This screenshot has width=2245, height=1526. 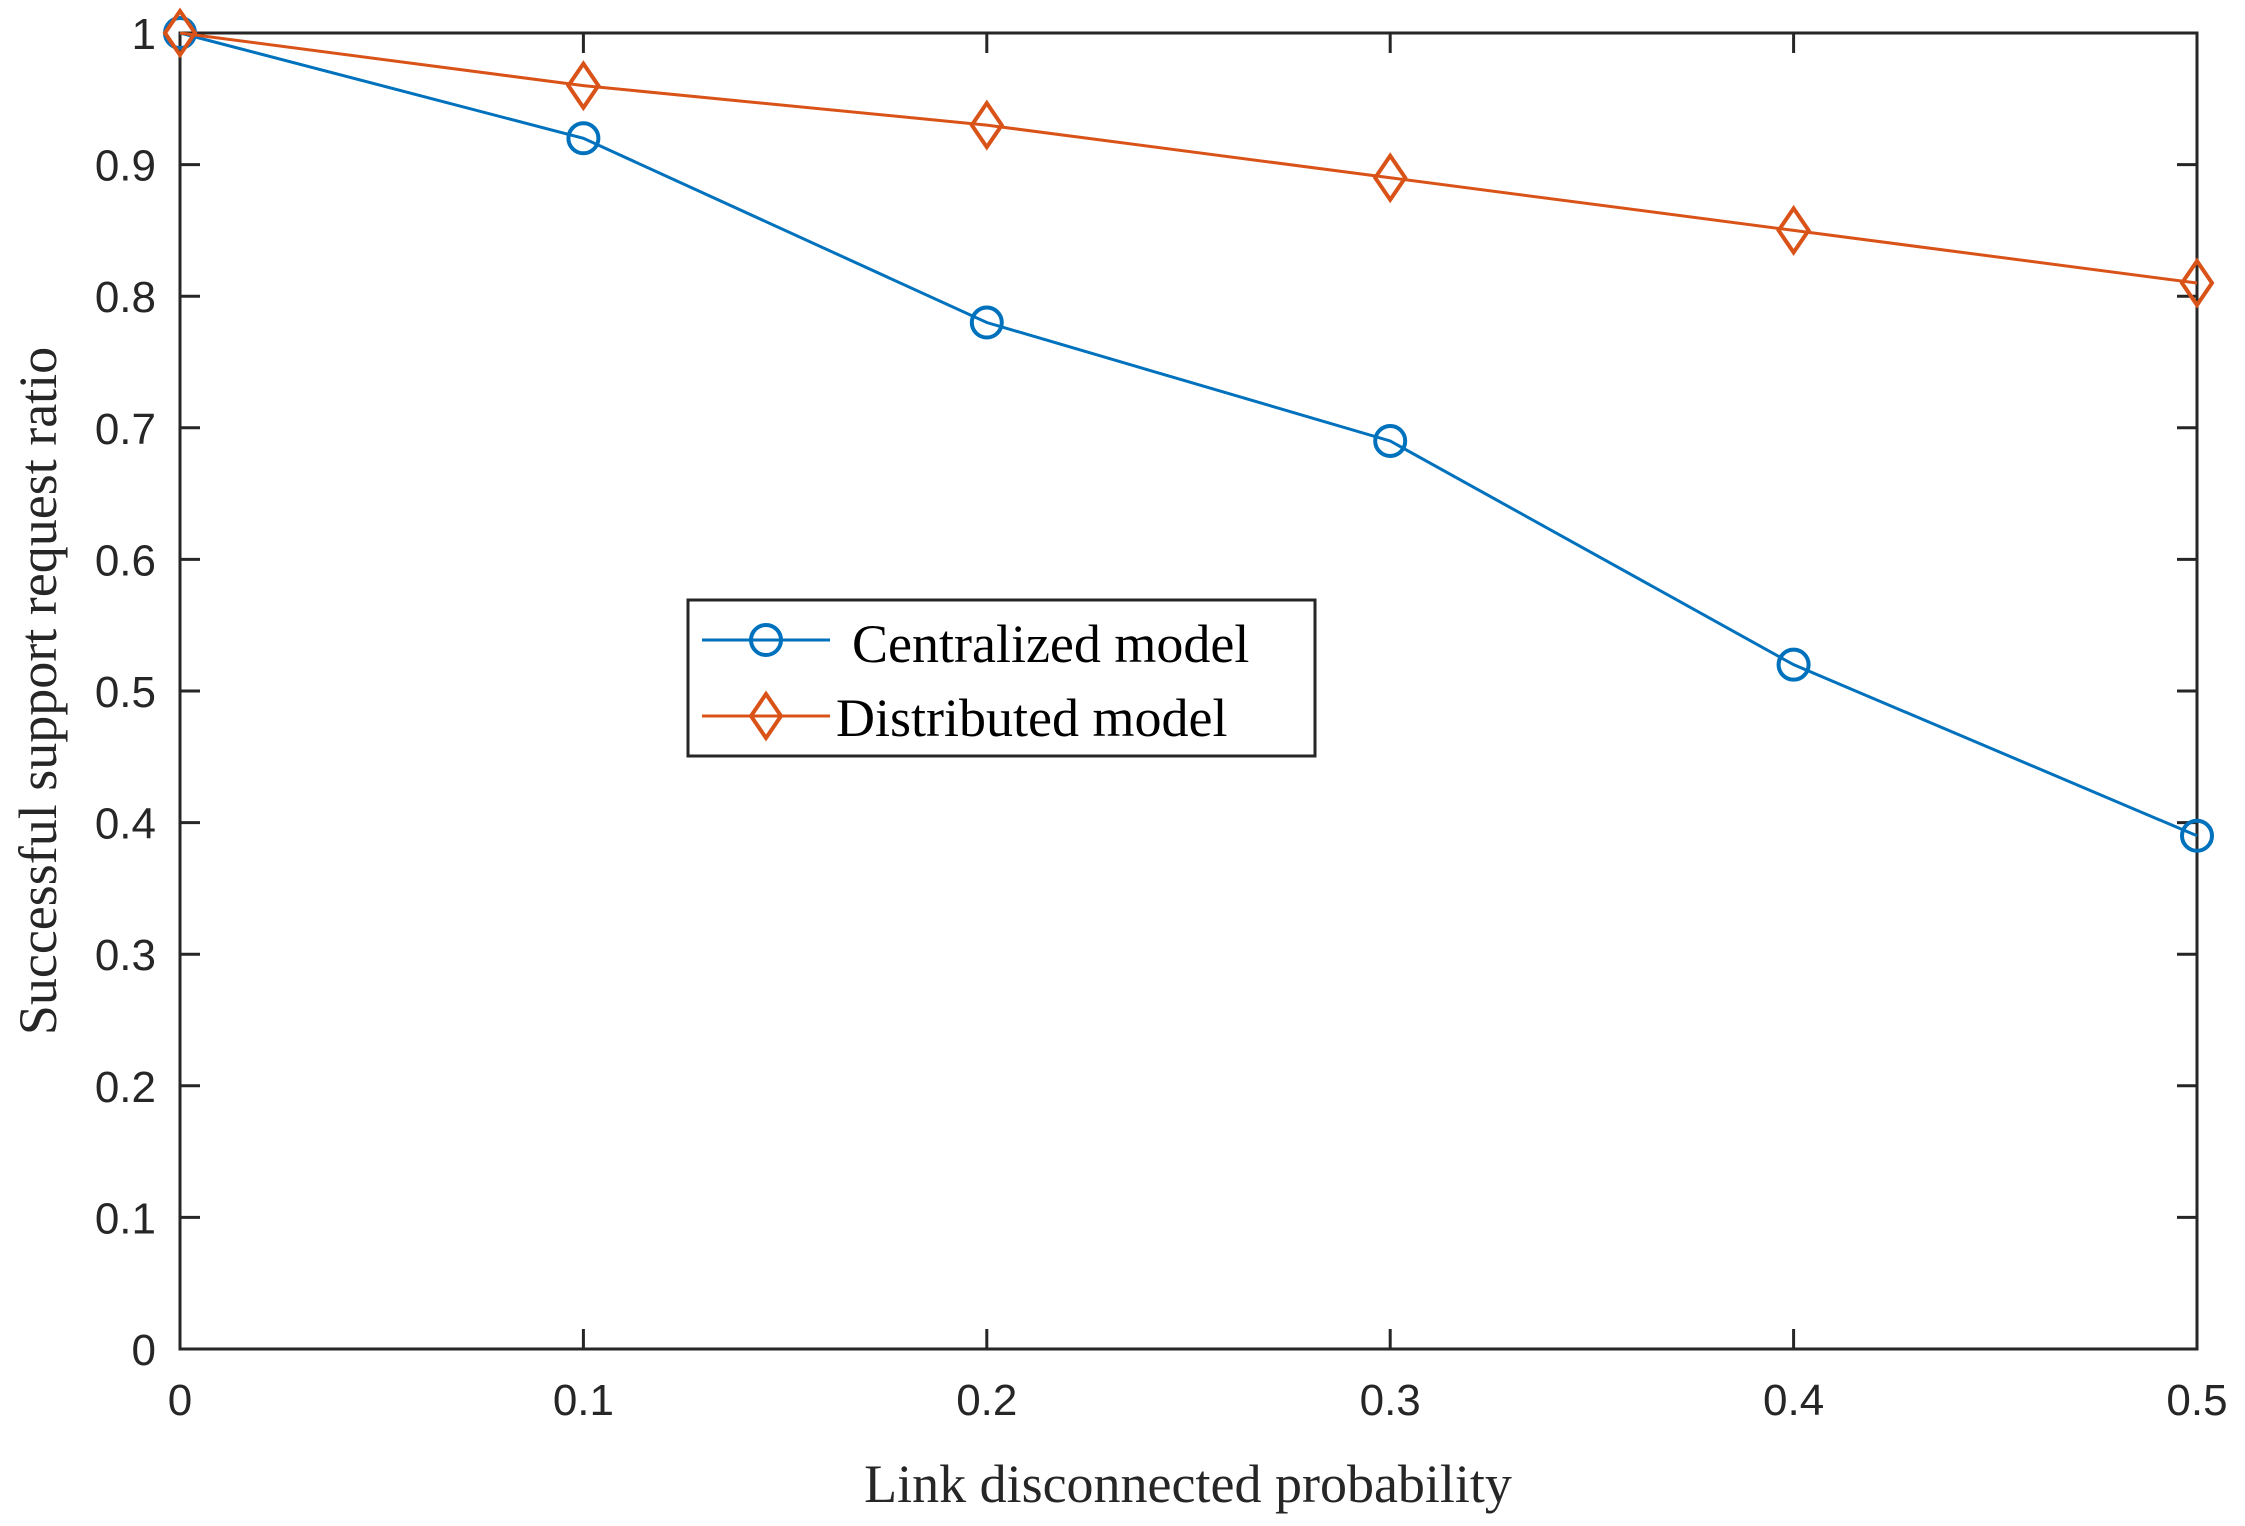 What do you see at coordinates (583, 1400) in the screenshot?
I see `x-tick-label: 0.1` at bounding box center [583, 1400].